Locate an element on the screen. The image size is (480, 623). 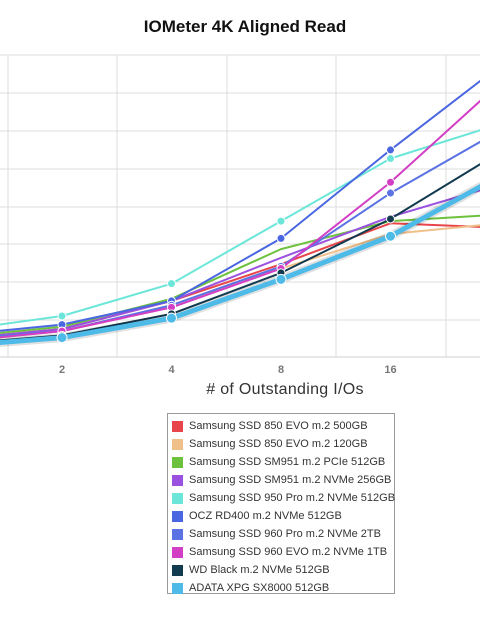
legend-item: WD Black m.2 NVMe 512GB is located at coordinates (281, 570).